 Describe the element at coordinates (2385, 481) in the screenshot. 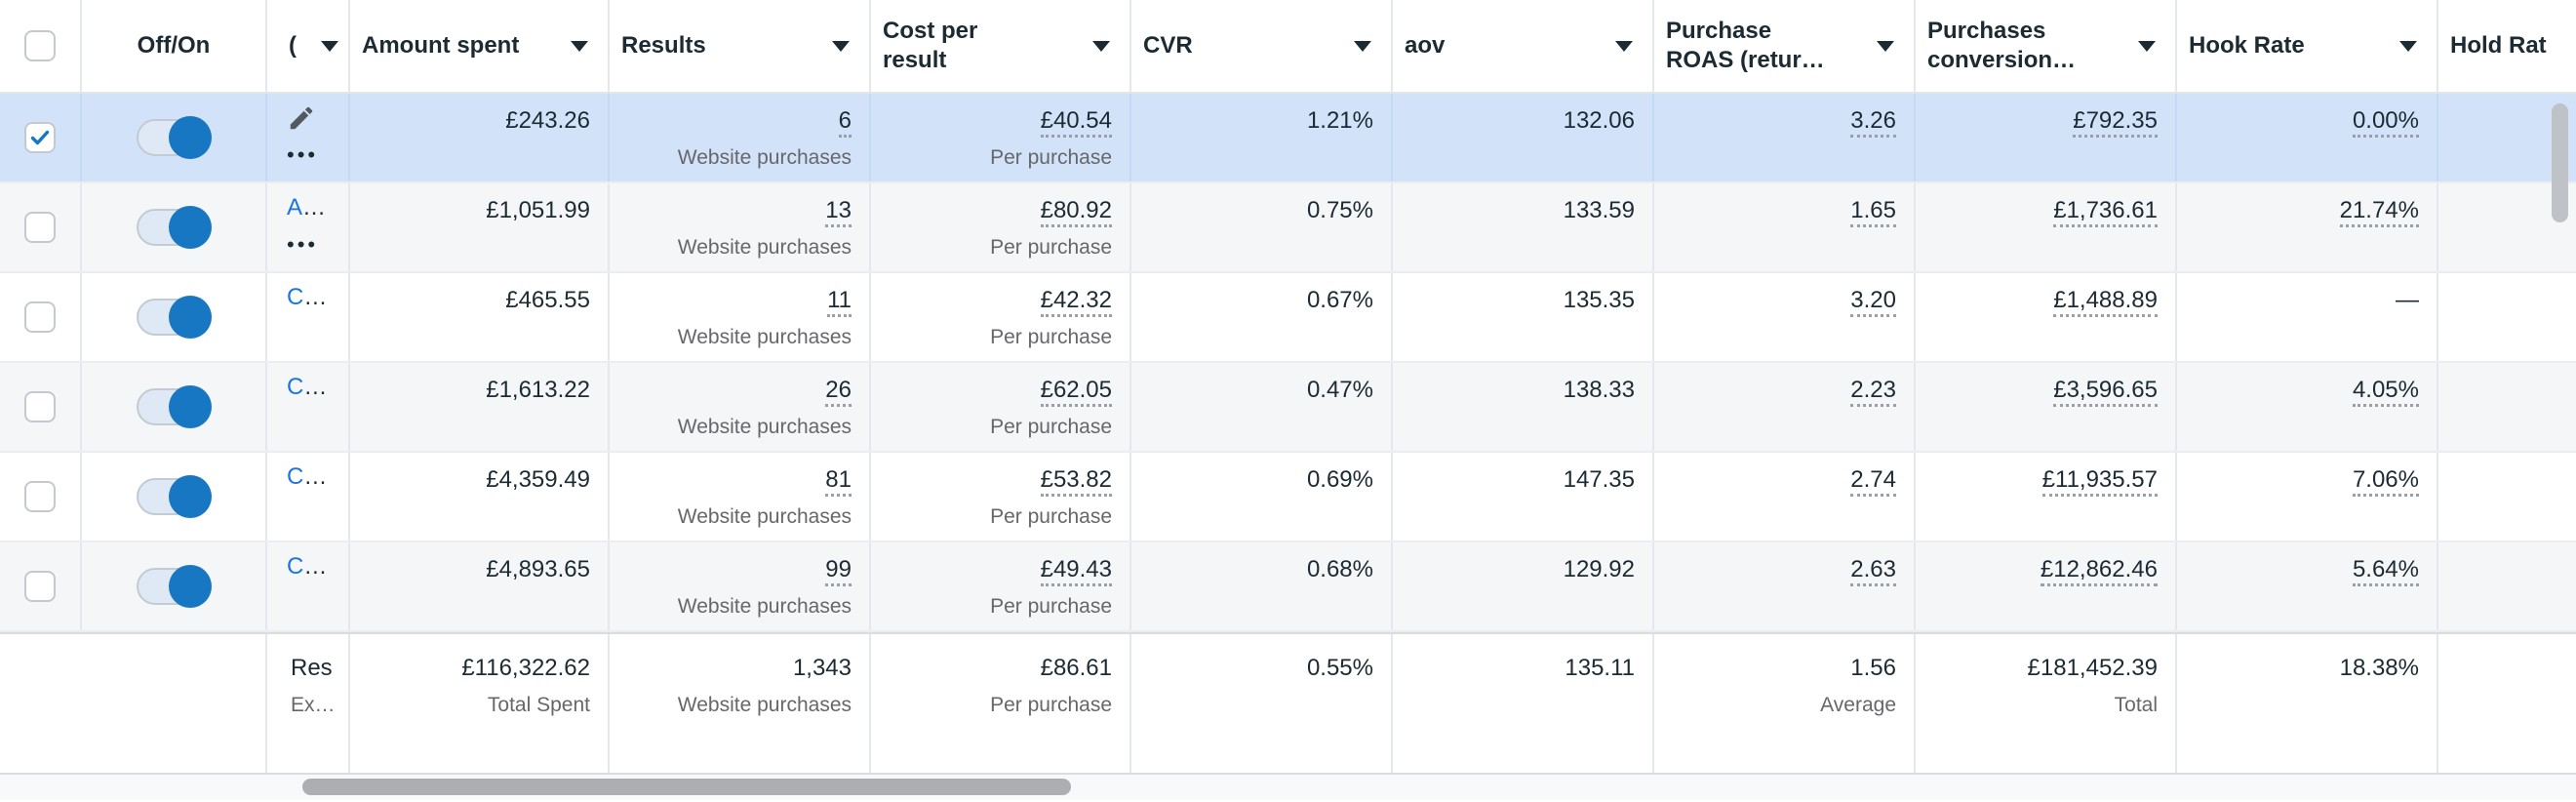

I see `hook-rate-value: 7.06%` at that location.